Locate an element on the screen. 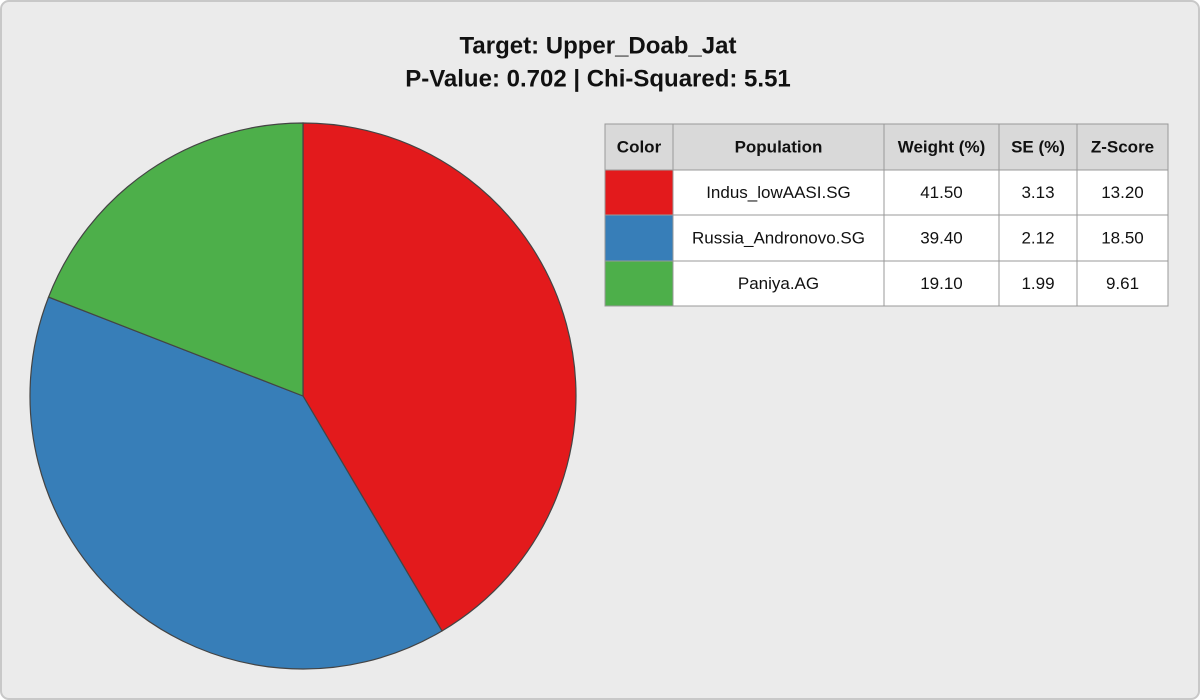 The height and width of the screenshot is (700, 1200). chart-title: Target: Upper_Doab_Jat is located at coordinates (598, 45).